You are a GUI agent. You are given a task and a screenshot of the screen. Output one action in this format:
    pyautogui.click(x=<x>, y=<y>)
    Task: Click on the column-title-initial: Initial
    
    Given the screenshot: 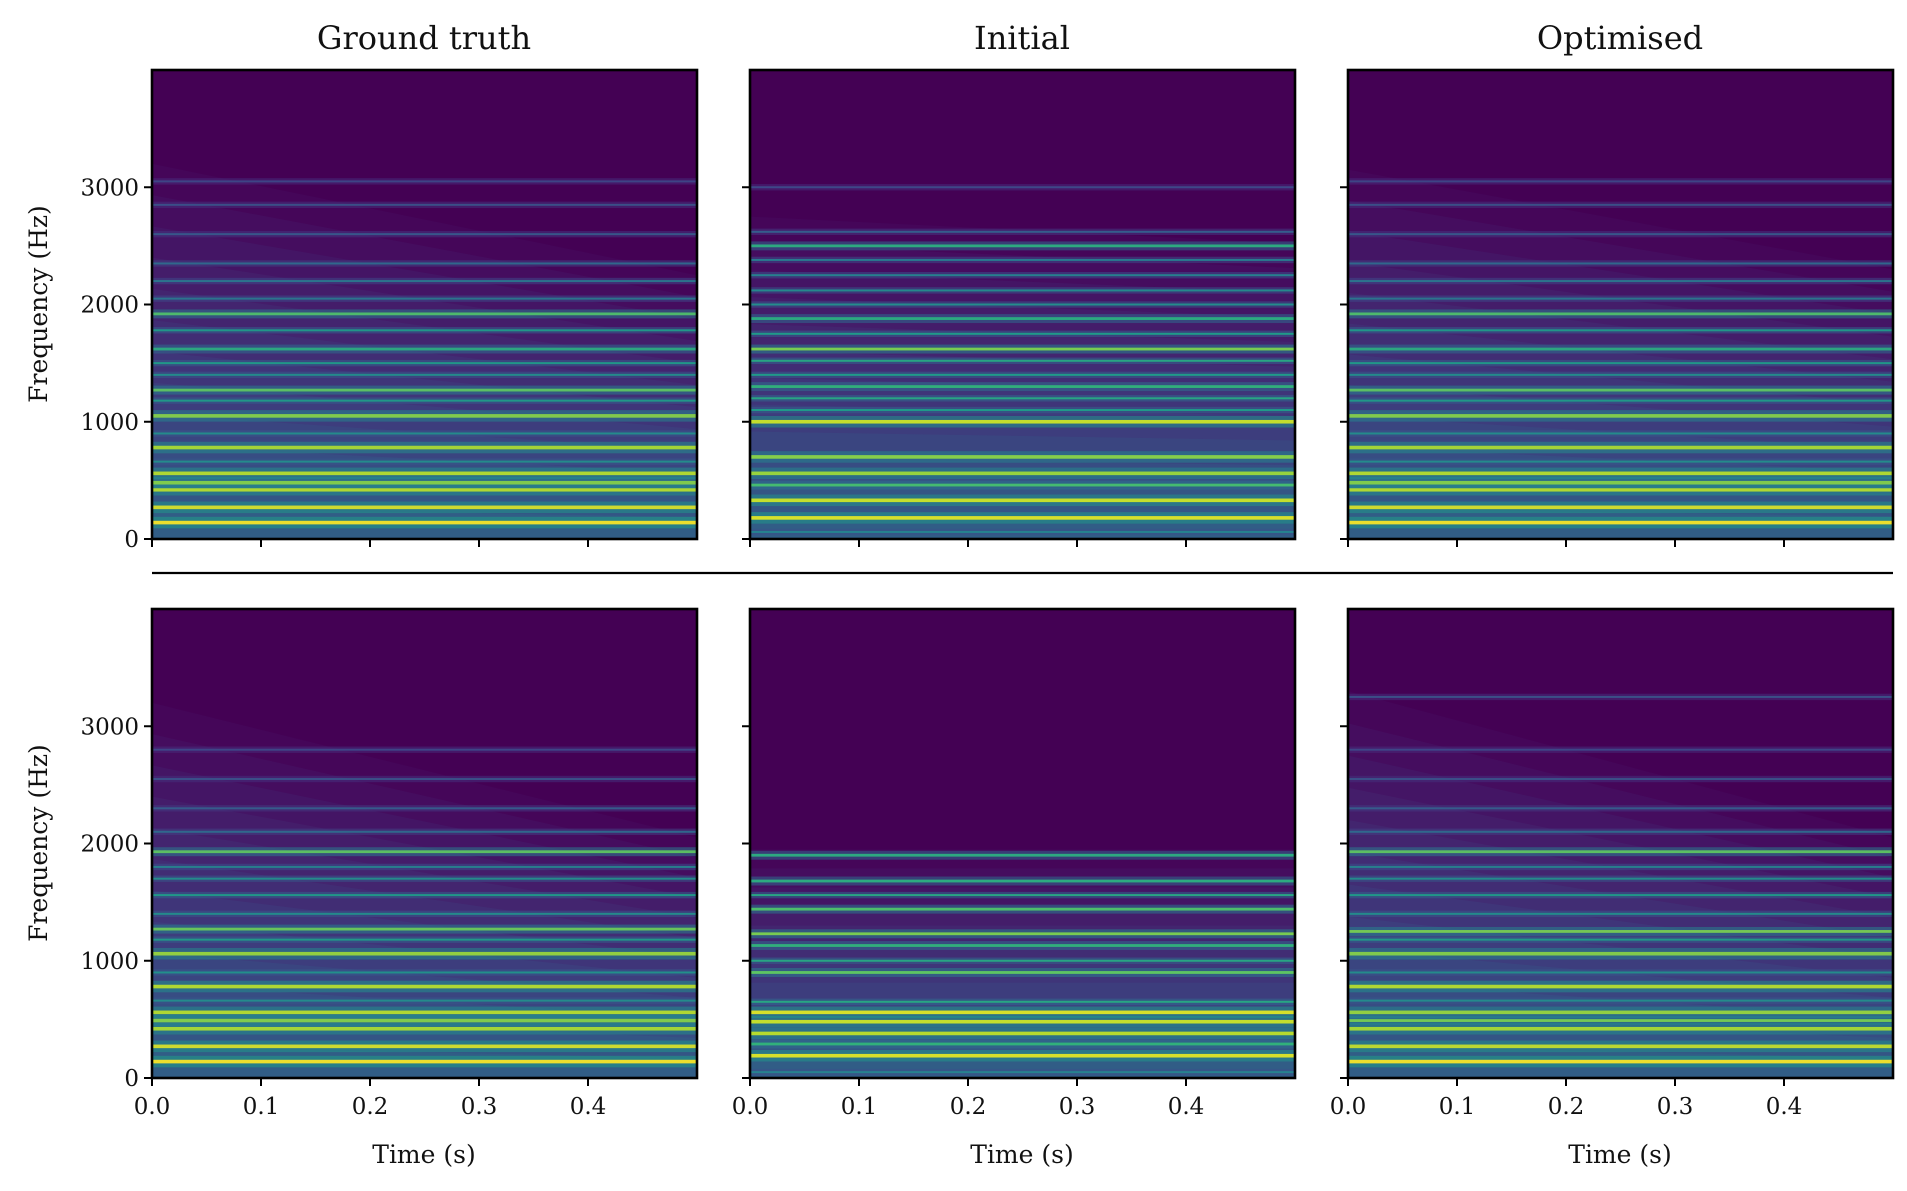 What is the action you would take?
    pyautogui.click(x=1022, y=38)
    